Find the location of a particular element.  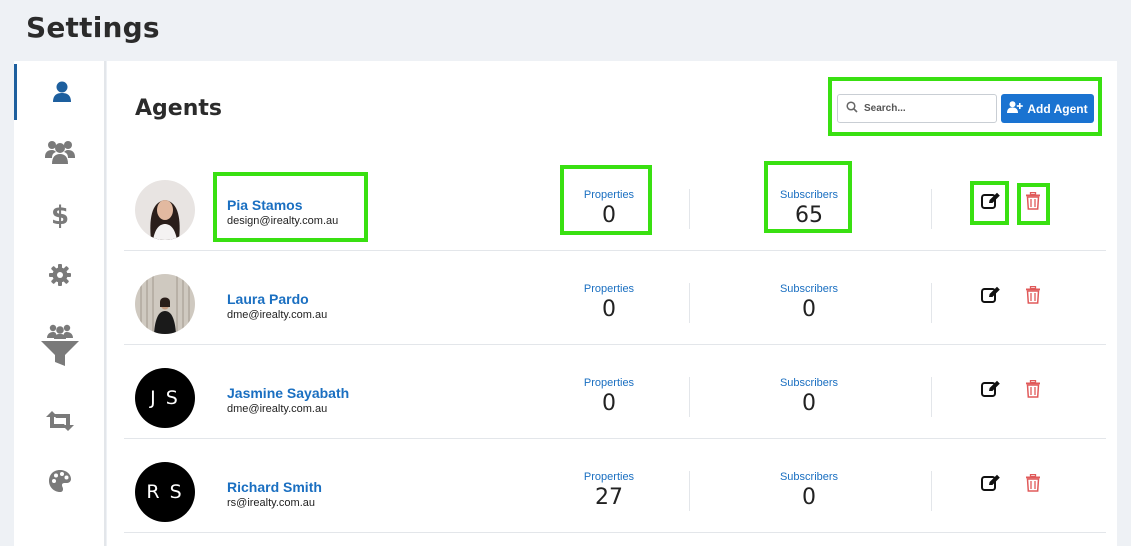

settings-sidebar: $ is located at coordinates (60, 303).